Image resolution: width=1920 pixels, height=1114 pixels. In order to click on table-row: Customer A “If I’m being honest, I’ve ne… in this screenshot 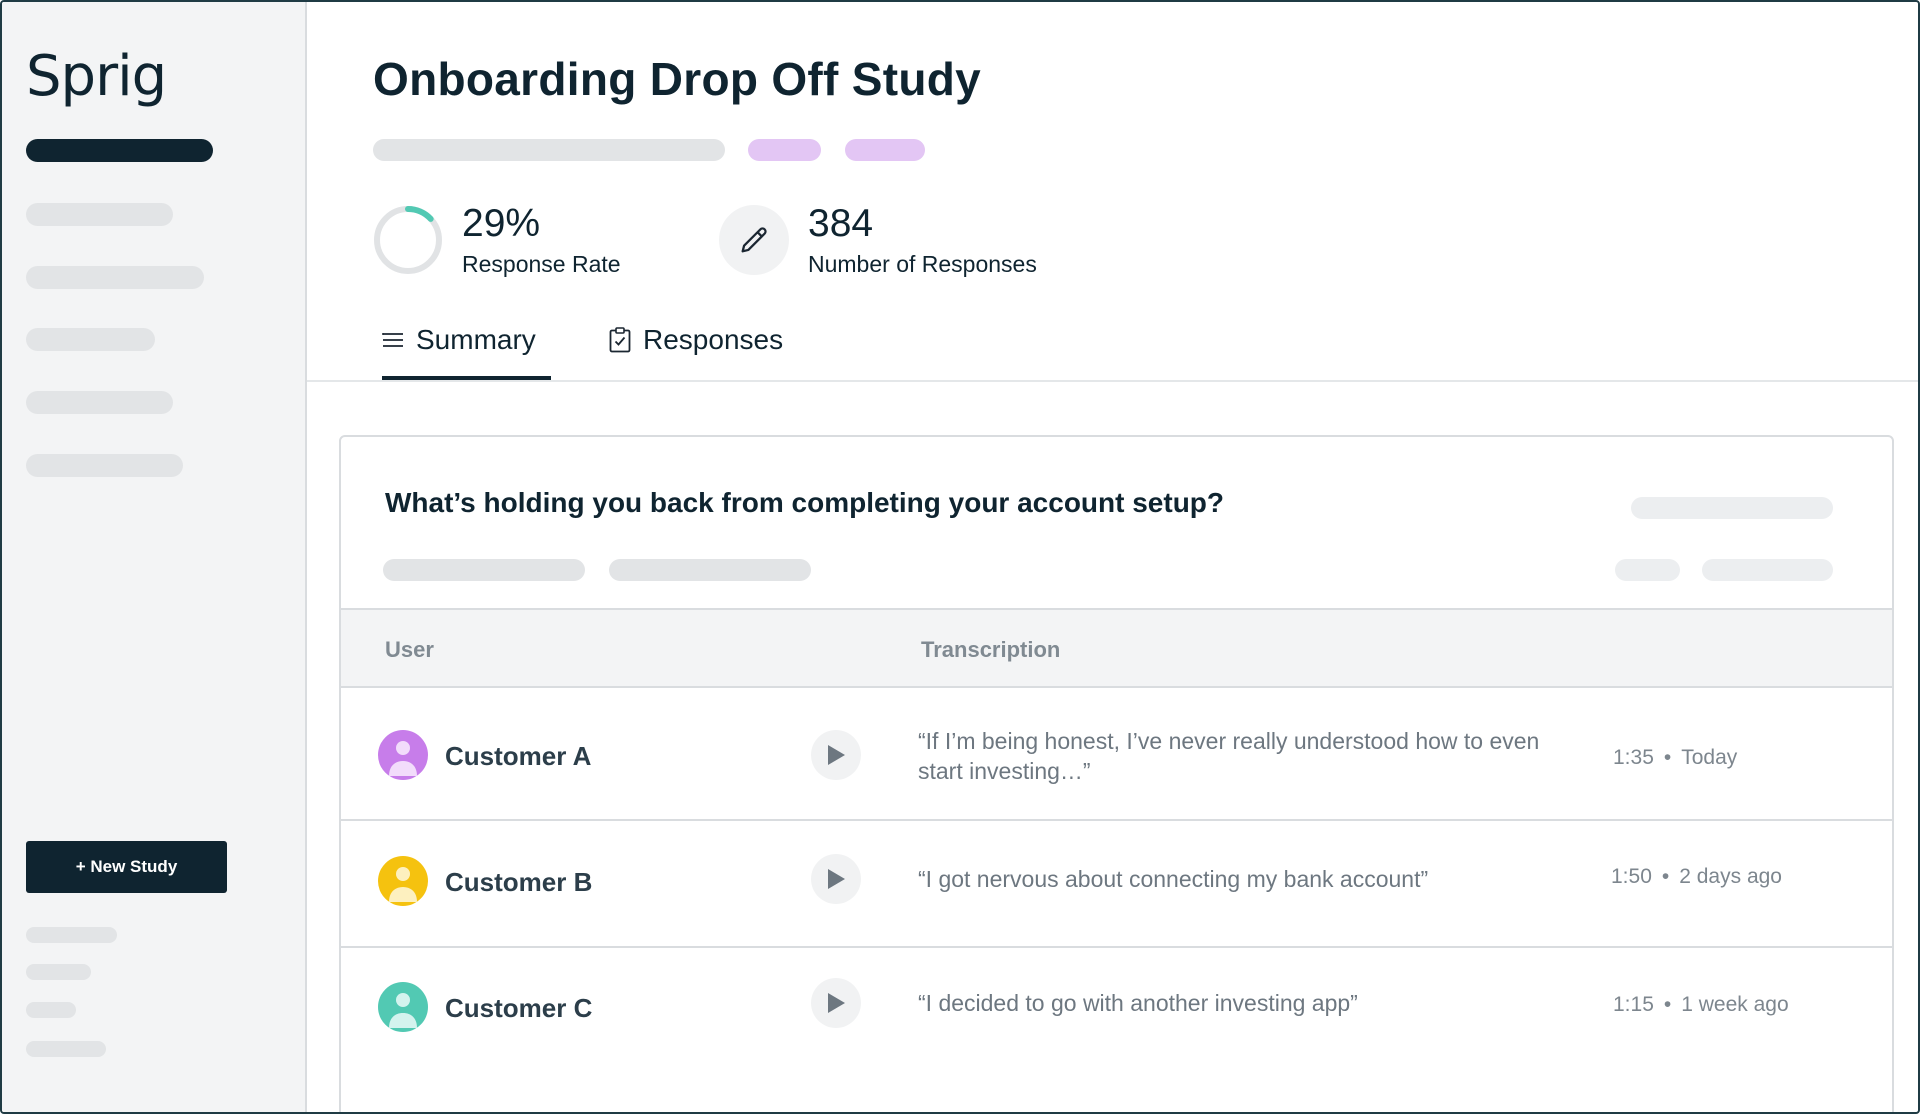, I will do `click(1116, 753)`.